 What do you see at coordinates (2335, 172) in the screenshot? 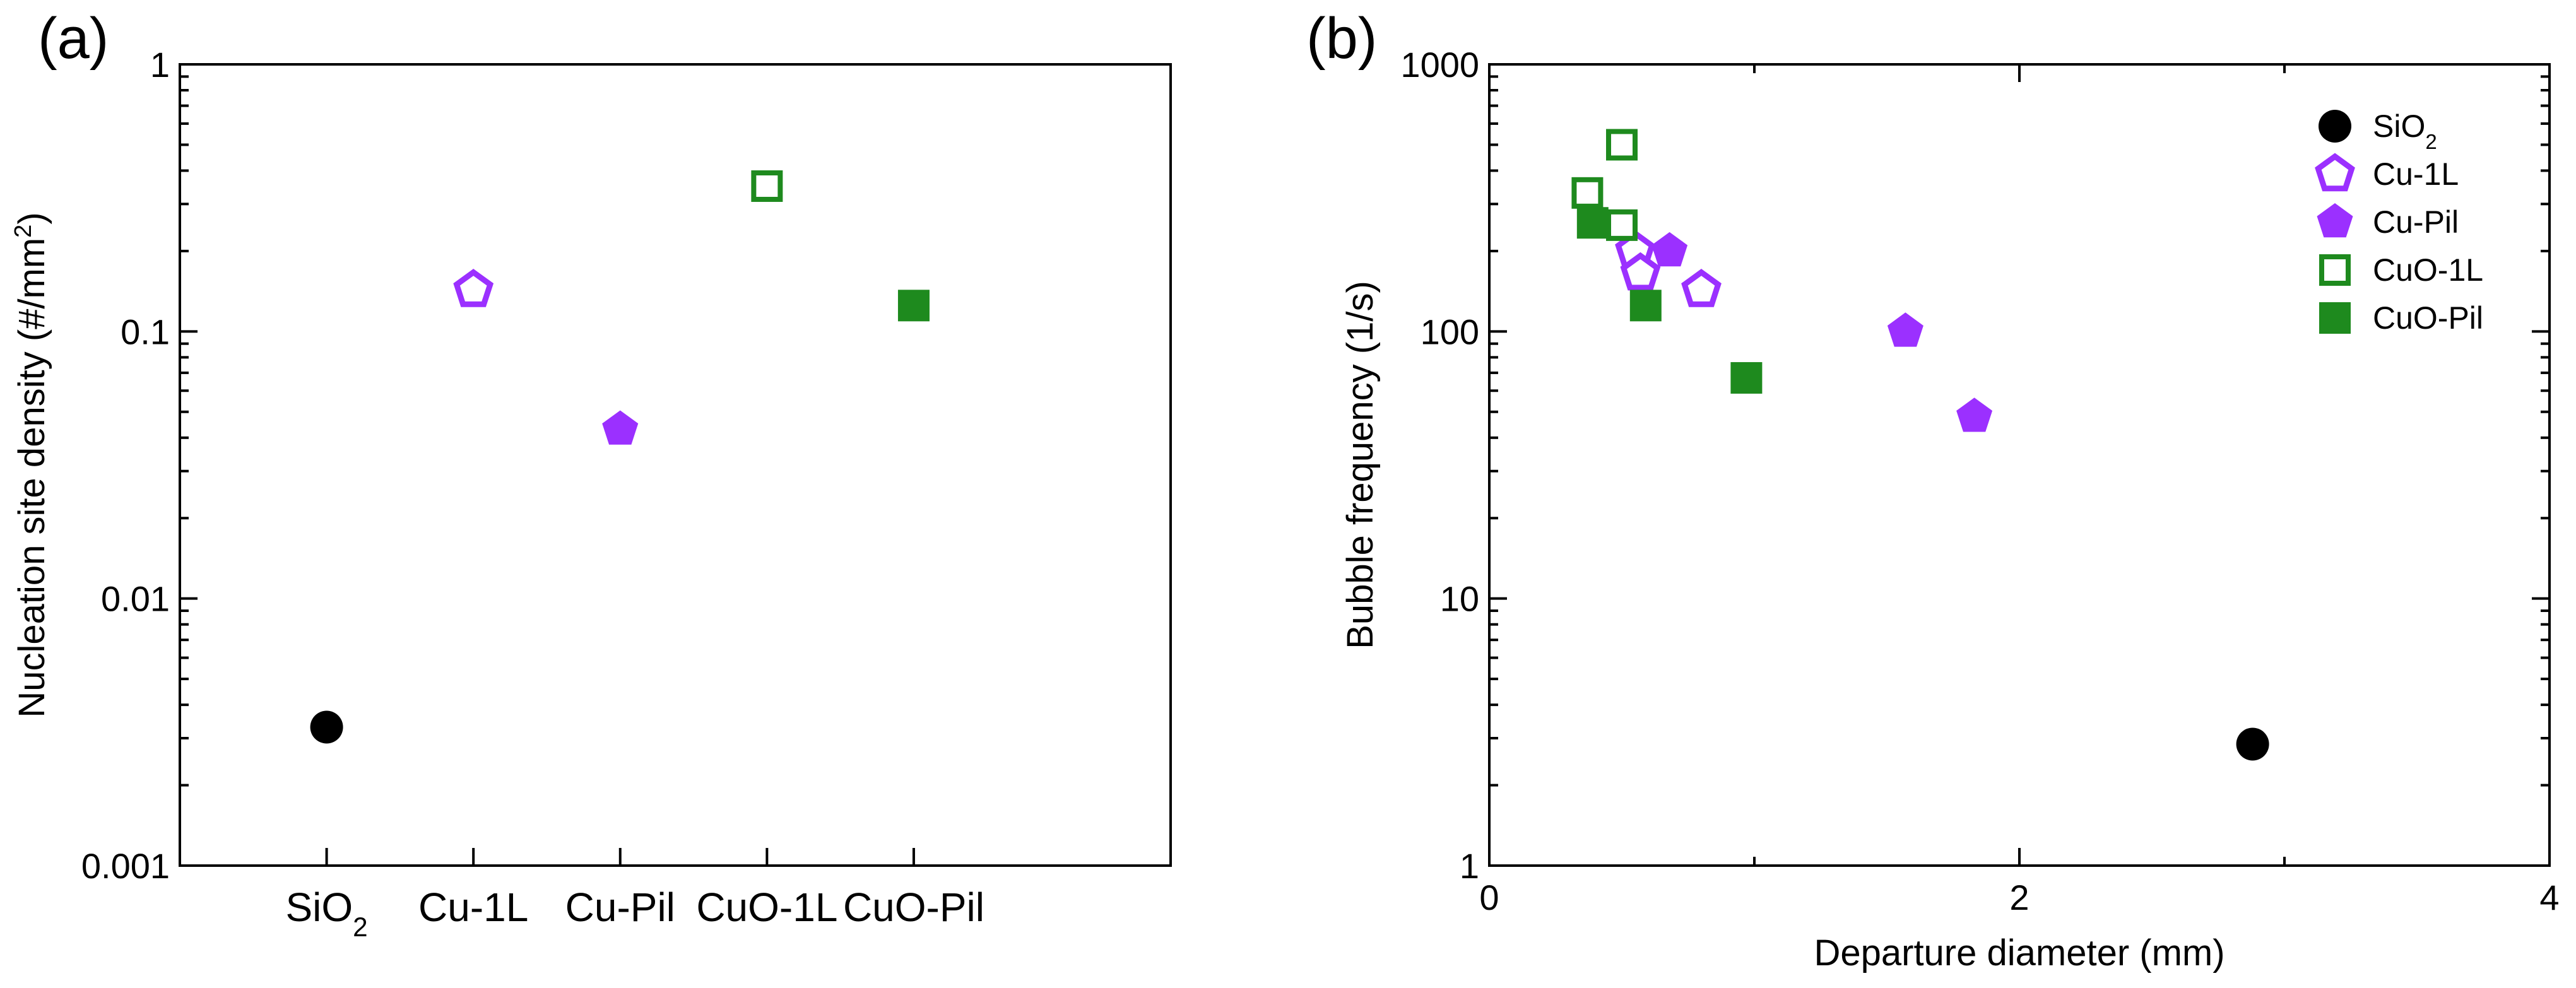
I see `legend-marker-cu-1l` at bounding box center [2335, 172].